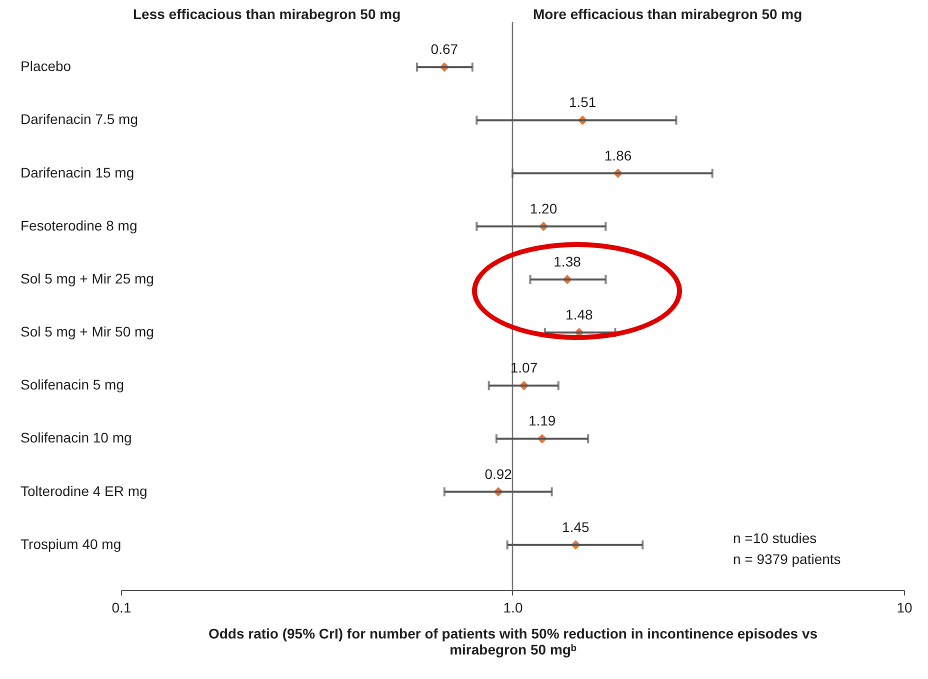 This screenshot has height=679, width=928. I want to click on y-tick-label: Trospium 40 mg, so click(71, 544).